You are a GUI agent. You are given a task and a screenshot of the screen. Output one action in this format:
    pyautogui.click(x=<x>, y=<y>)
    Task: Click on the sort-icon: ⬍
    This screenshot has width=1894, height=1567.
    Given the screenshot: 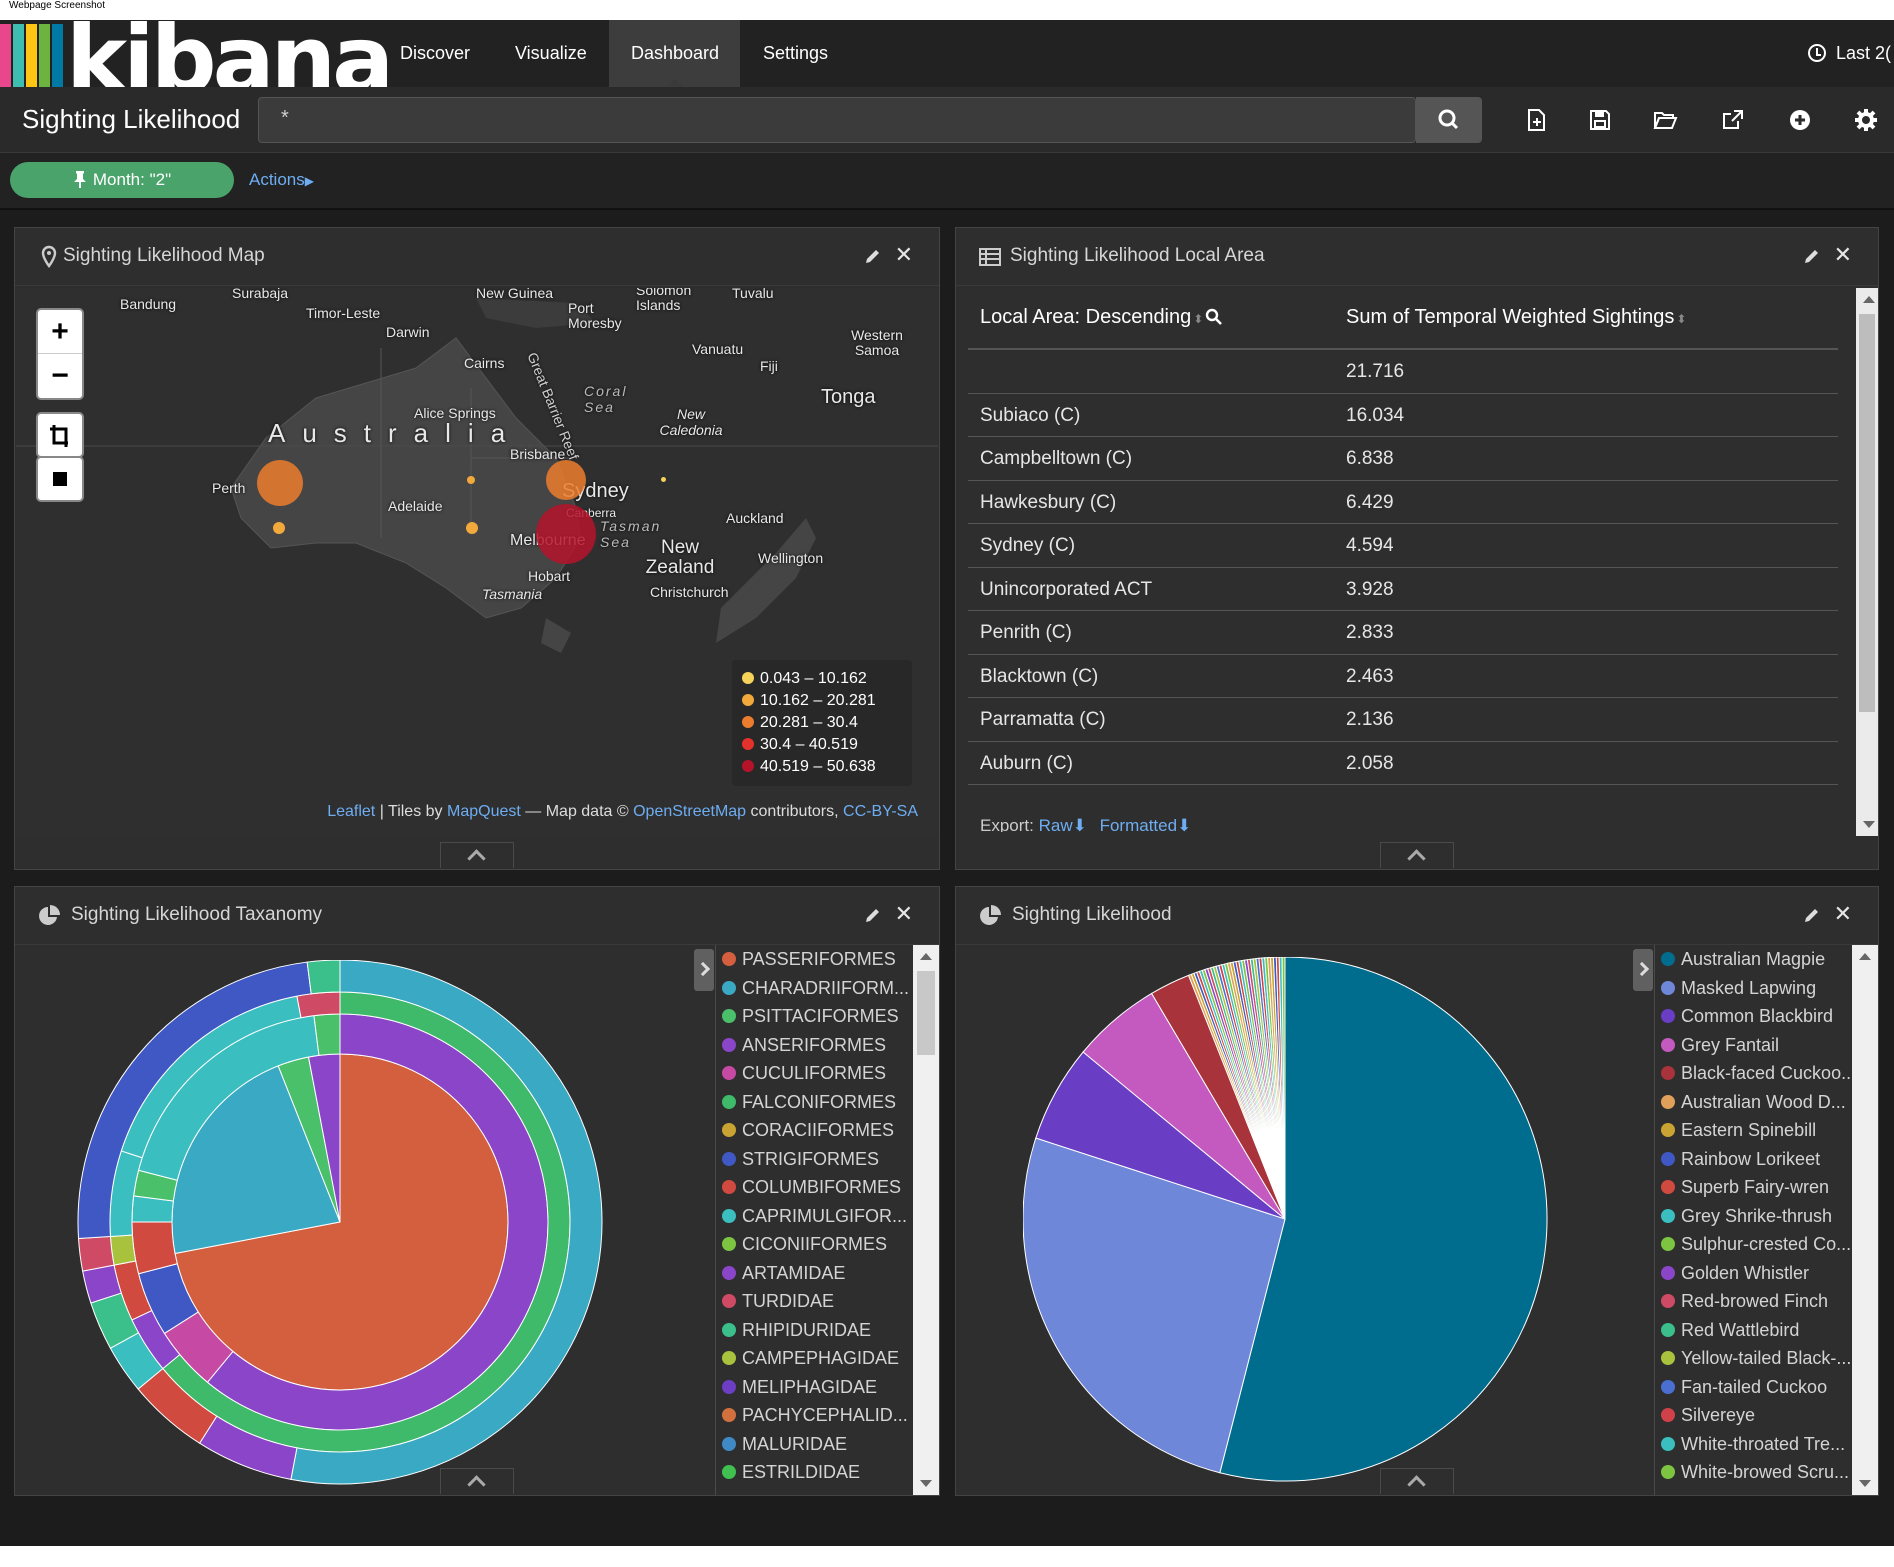 What is the action you would take?
    pyautogui.click(x=1681, y=319)
    